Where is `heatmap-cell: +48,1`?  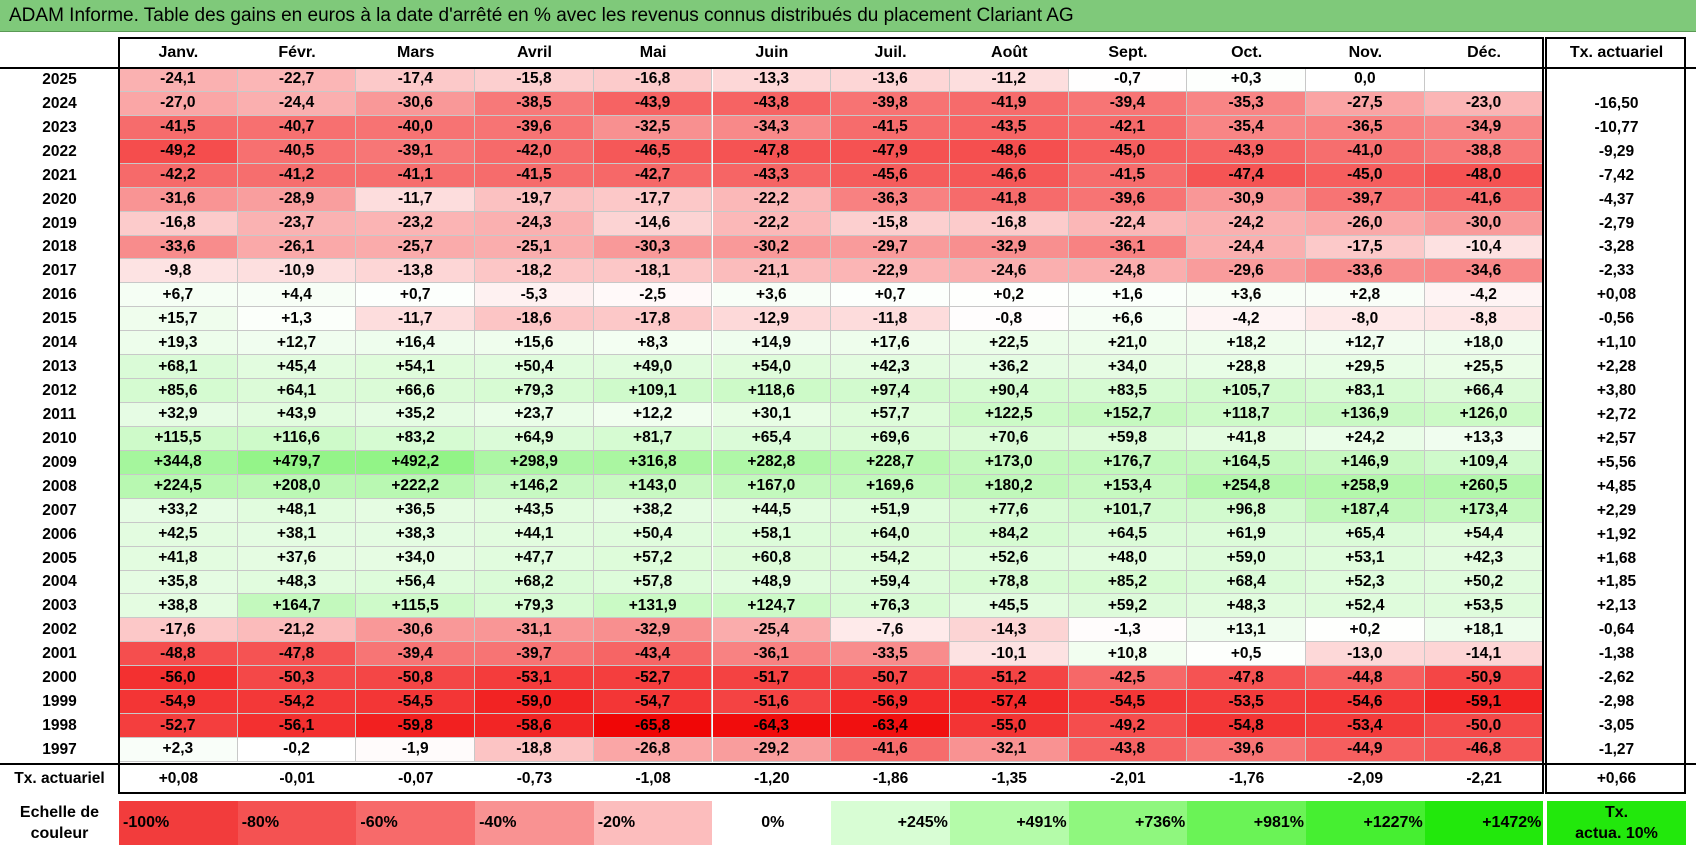
heatmap-cell: +48,1 is located at coordinates (297, 510).